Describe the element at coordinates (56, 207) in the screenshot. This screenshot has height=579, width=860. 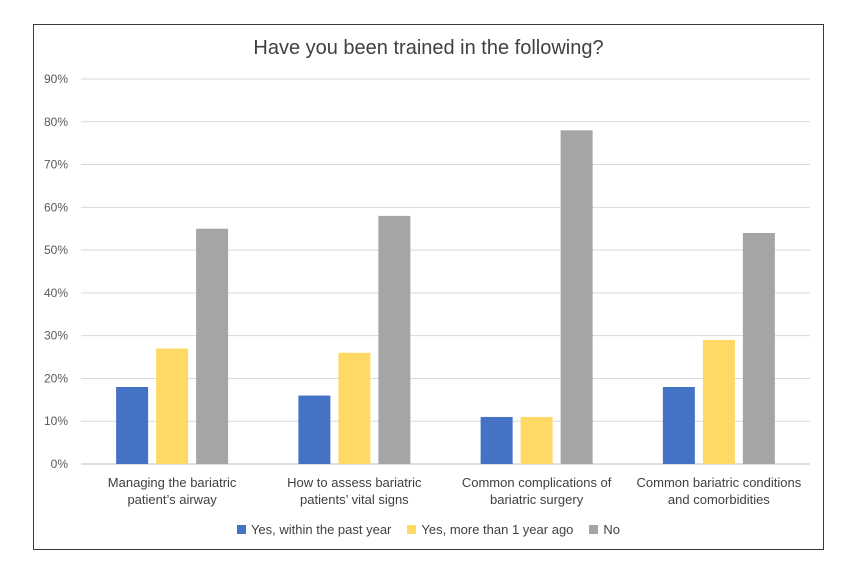
I see `y-tick-label: 60%` at that location.